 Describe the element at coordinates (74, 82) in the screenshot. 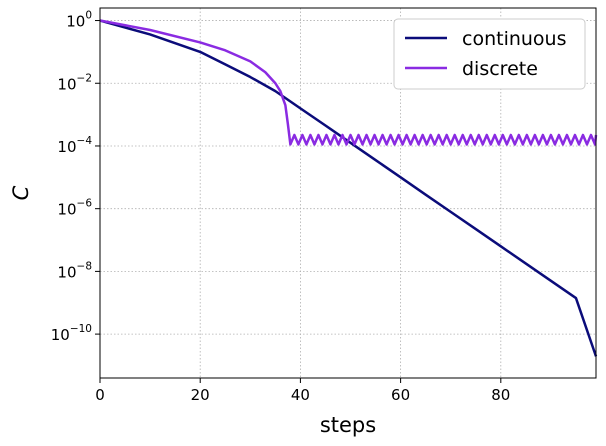

I see `y-tick-label: 10⁻²` at that location.